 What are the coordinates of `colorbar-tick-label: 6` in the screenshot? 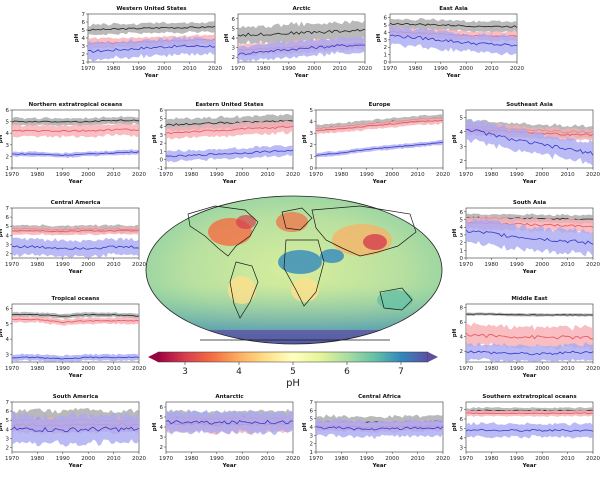 It's located at (347, 372).